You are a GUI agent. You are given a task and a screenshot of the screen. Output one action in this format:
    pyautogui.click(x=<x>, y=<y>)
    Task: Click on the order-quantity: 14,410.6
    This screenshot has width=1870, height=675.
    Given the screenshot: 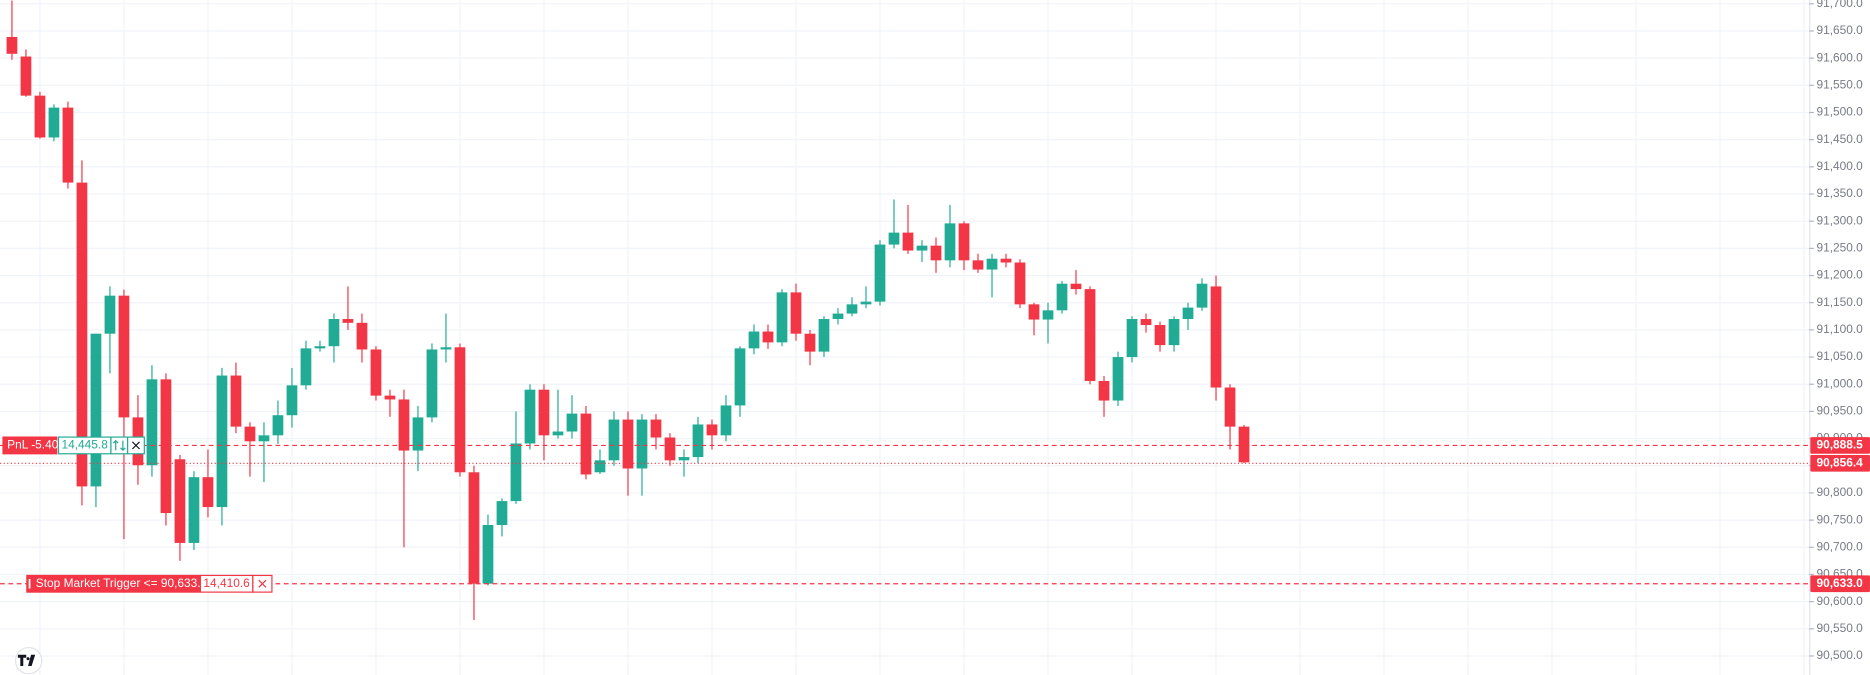 What is the action you would take?
    pyautogui.click(x=226, y=583)
    